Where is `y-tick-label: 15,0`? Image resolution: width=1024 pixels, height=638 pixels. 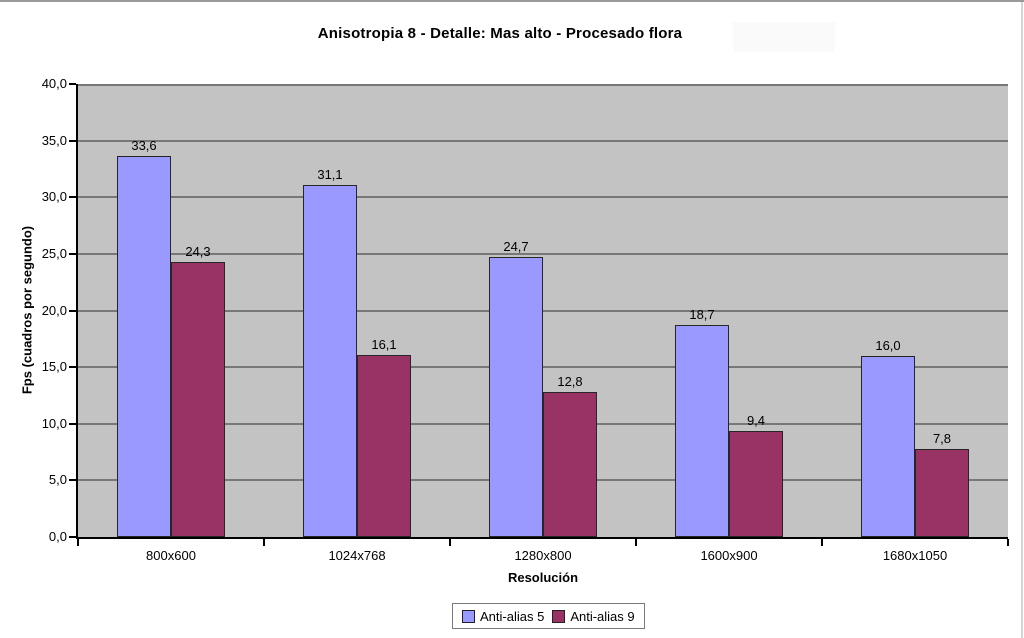 y-tick-label: 15,0 is located at coordinates (54, 367).